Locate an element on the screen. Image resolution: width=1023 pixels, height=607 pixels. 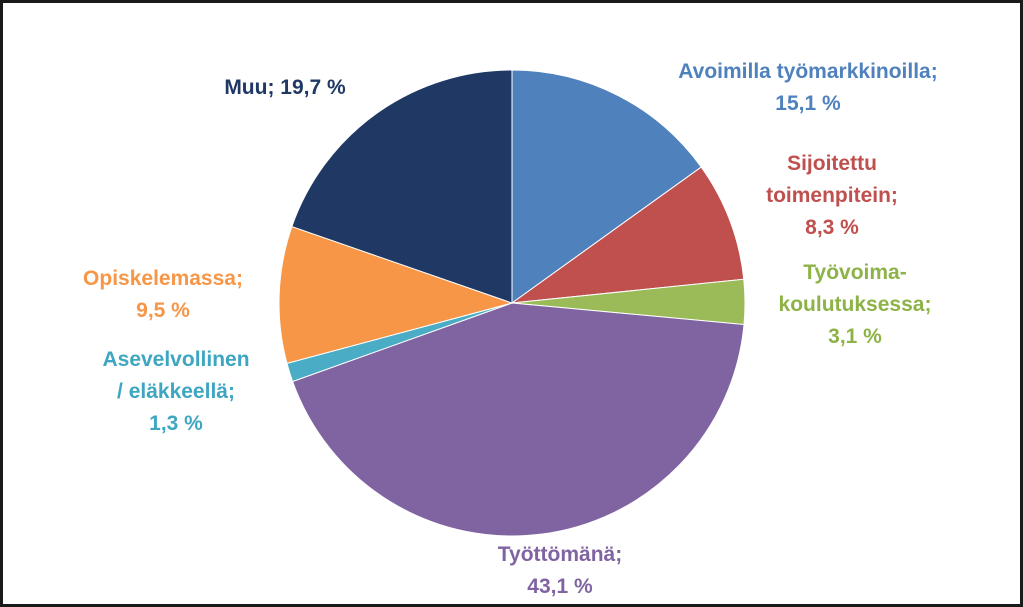
data-label-2-line-2: 3,1 % is located at coordinates (855, 336).